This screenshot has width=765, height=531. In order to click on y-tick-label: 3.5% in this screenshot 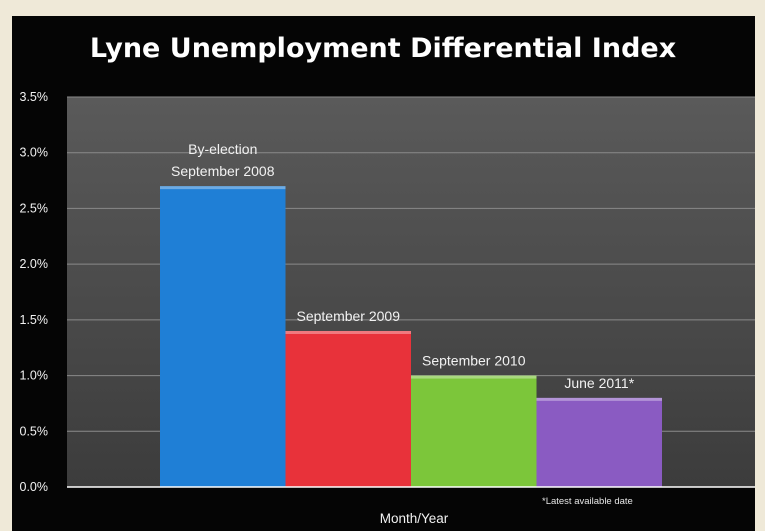, I will do `click(34, 97)`.